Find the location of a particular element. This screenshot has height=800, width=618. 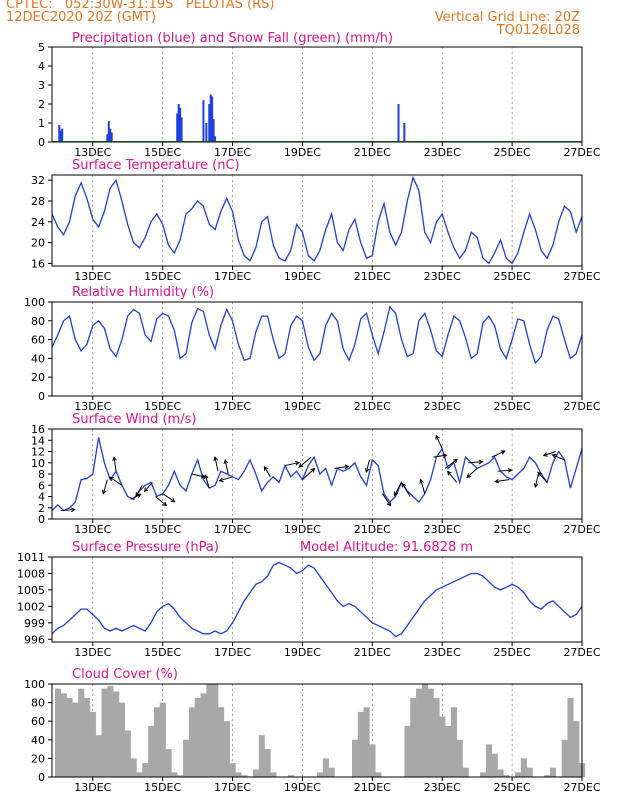

model-id-header: TQ0126L028 is located at coordinates (538, 30).